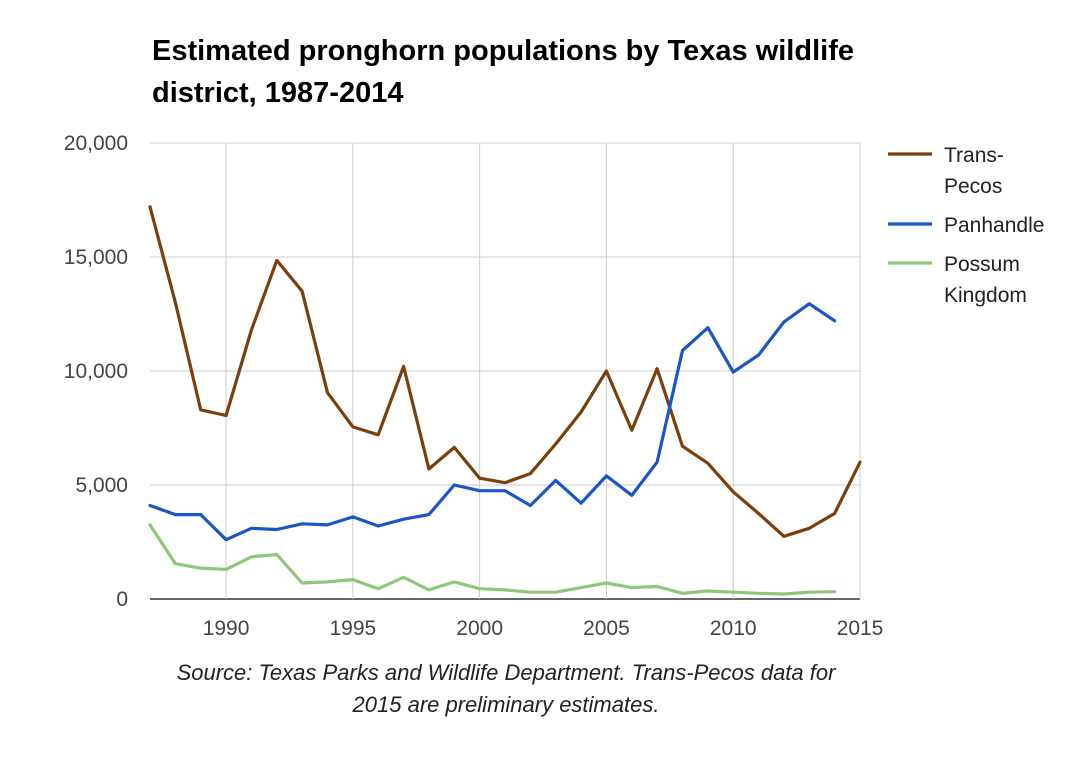  I want to click on y-tick-label: 15,000, so click(96, 257).